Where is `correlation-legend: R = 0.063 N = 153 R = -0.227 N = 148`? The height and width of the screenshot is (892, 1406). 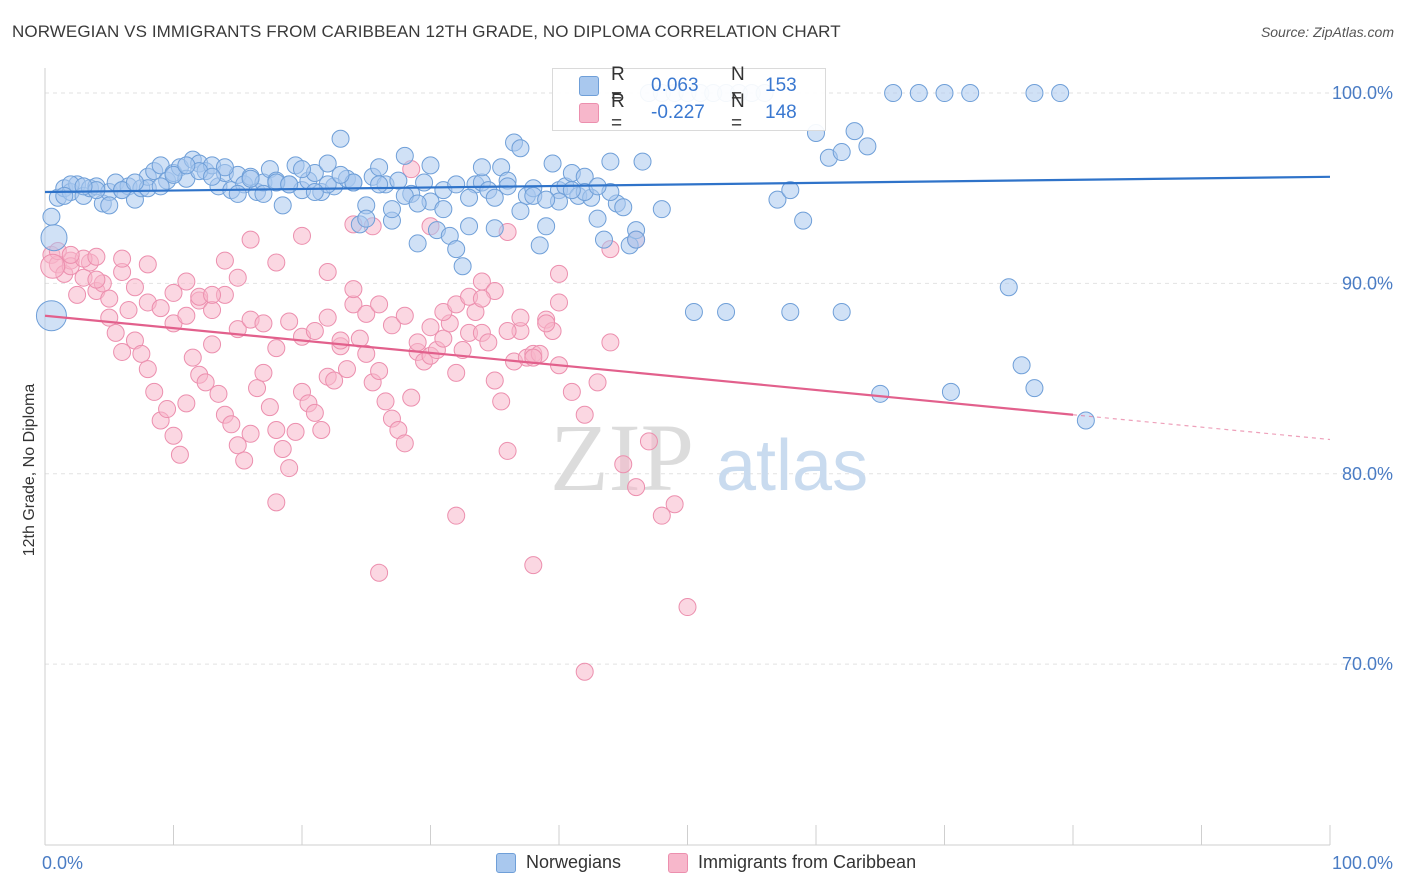
correlation-legend: R = 0.063 N = 153 R = -0.227 N = 148 is located at coordinates (689, 99).